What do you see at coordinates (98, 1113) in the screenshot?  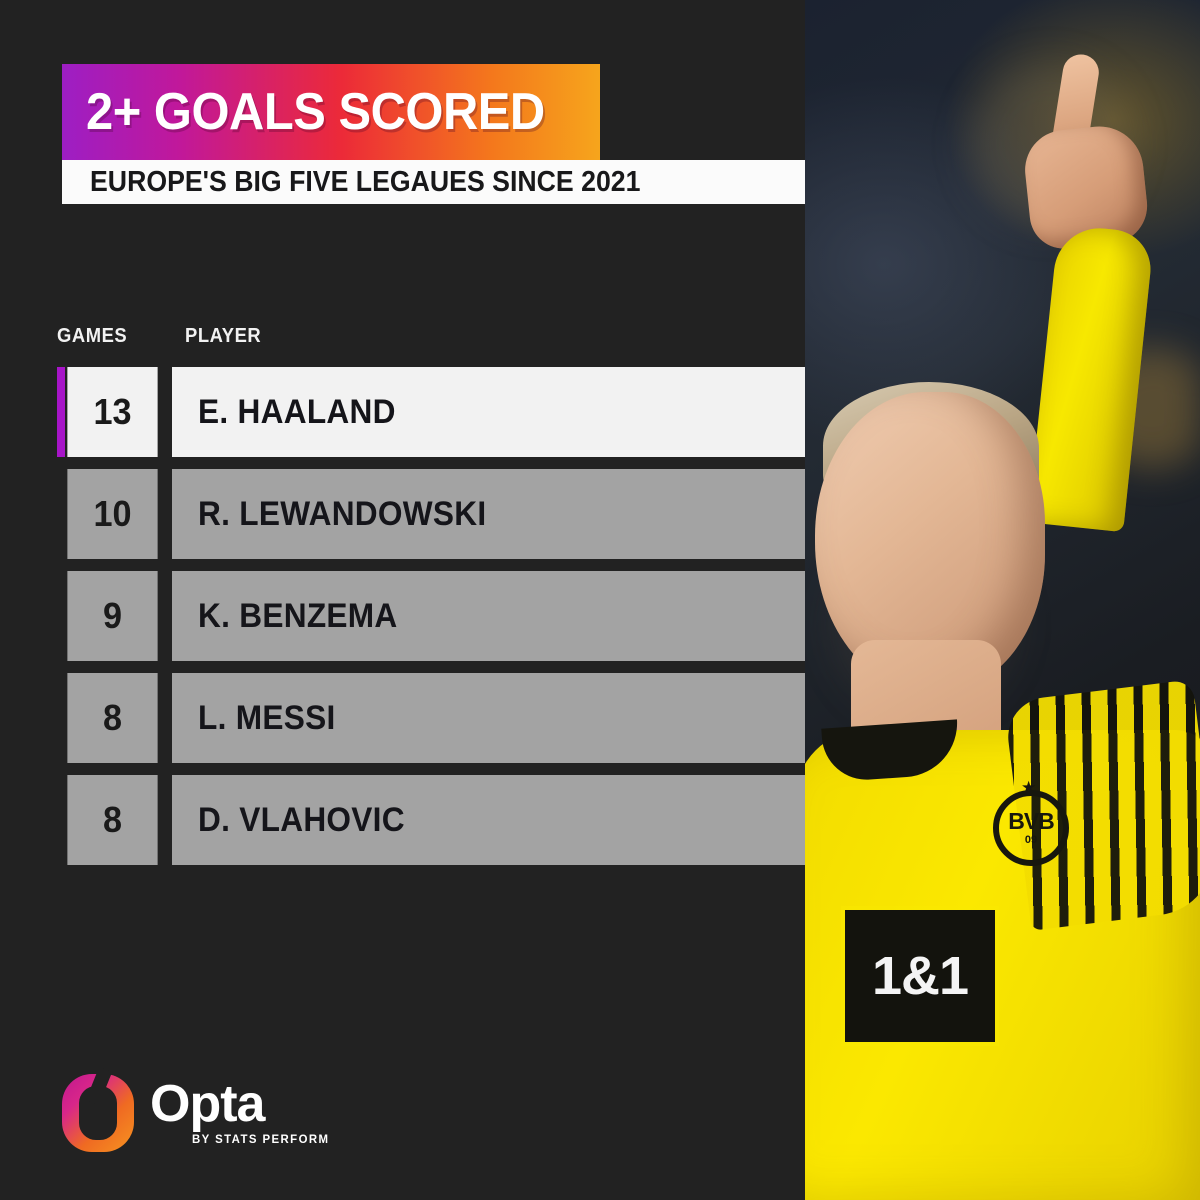 I see `opta-mark-icon` at bounding box center [98, 1113].